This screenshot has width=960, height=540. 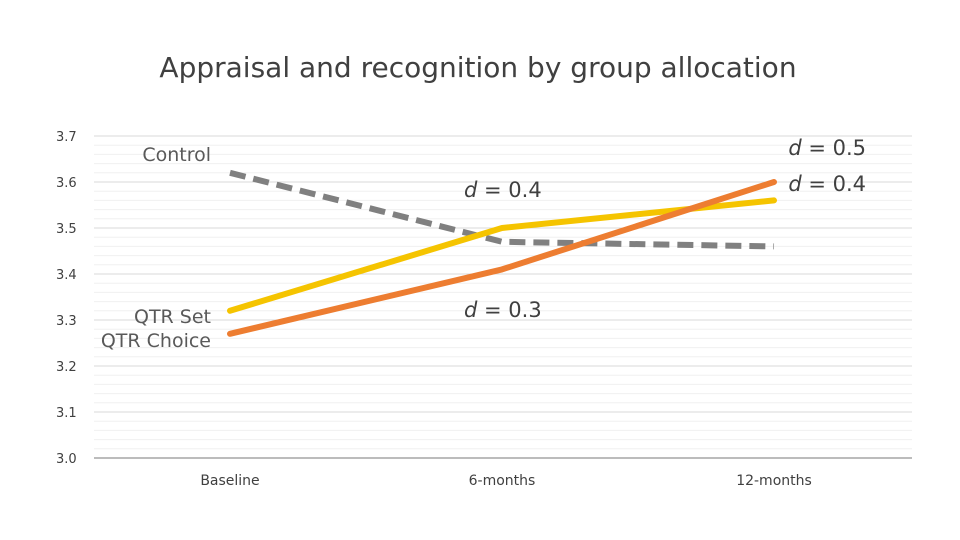 I want to click on effect-size-d-6m-upper: d = 0.4, so click(x=503, y=190).